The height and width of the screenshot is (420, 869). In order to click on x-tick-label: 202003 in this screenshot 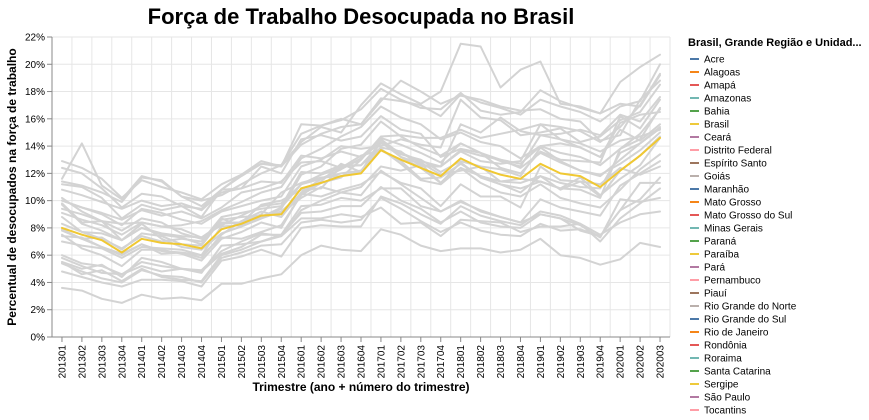, I will do `click(661, 362)`.